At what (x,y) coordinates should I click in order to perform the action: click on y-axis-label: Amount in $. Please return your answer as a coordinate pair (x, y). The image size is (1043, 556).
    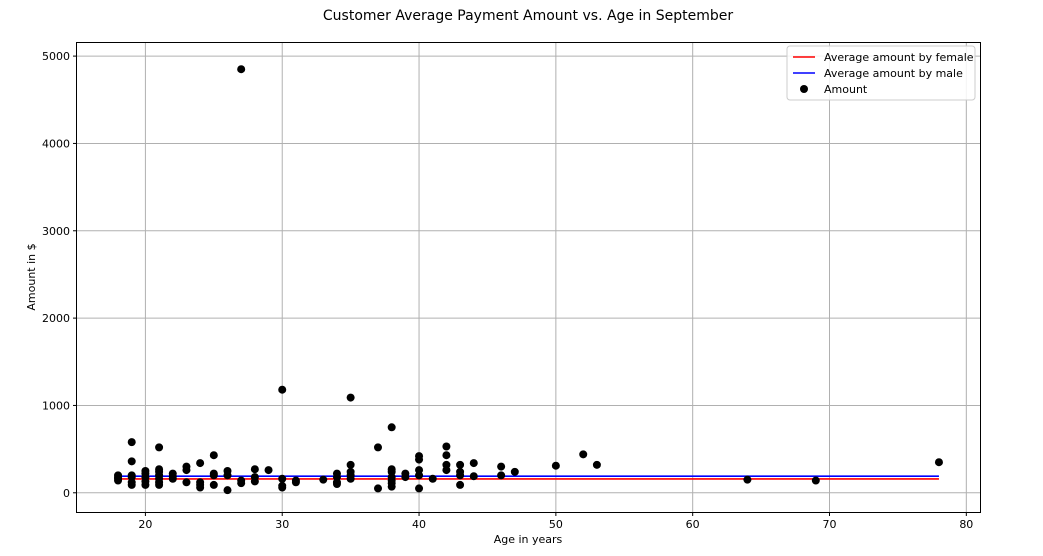
    Looking at the image, I should click on (31, 276).